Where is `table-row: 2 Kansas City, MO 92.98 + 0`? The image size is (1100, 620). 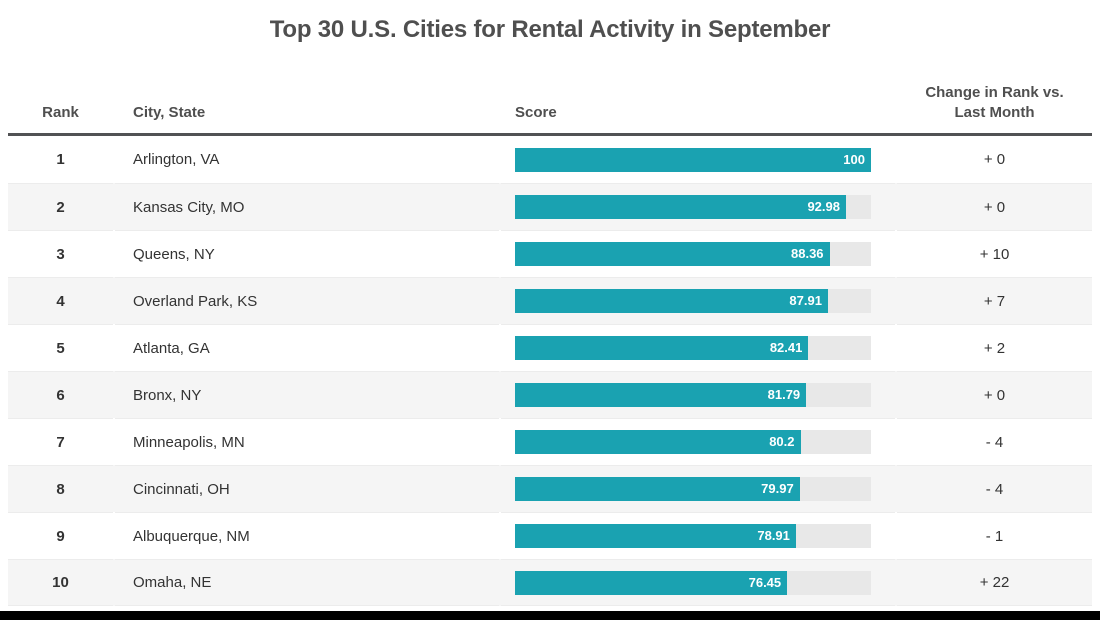 table-row: 2 Kansas City, MO 92.98 + 0 is located at coordinates (550, 206).